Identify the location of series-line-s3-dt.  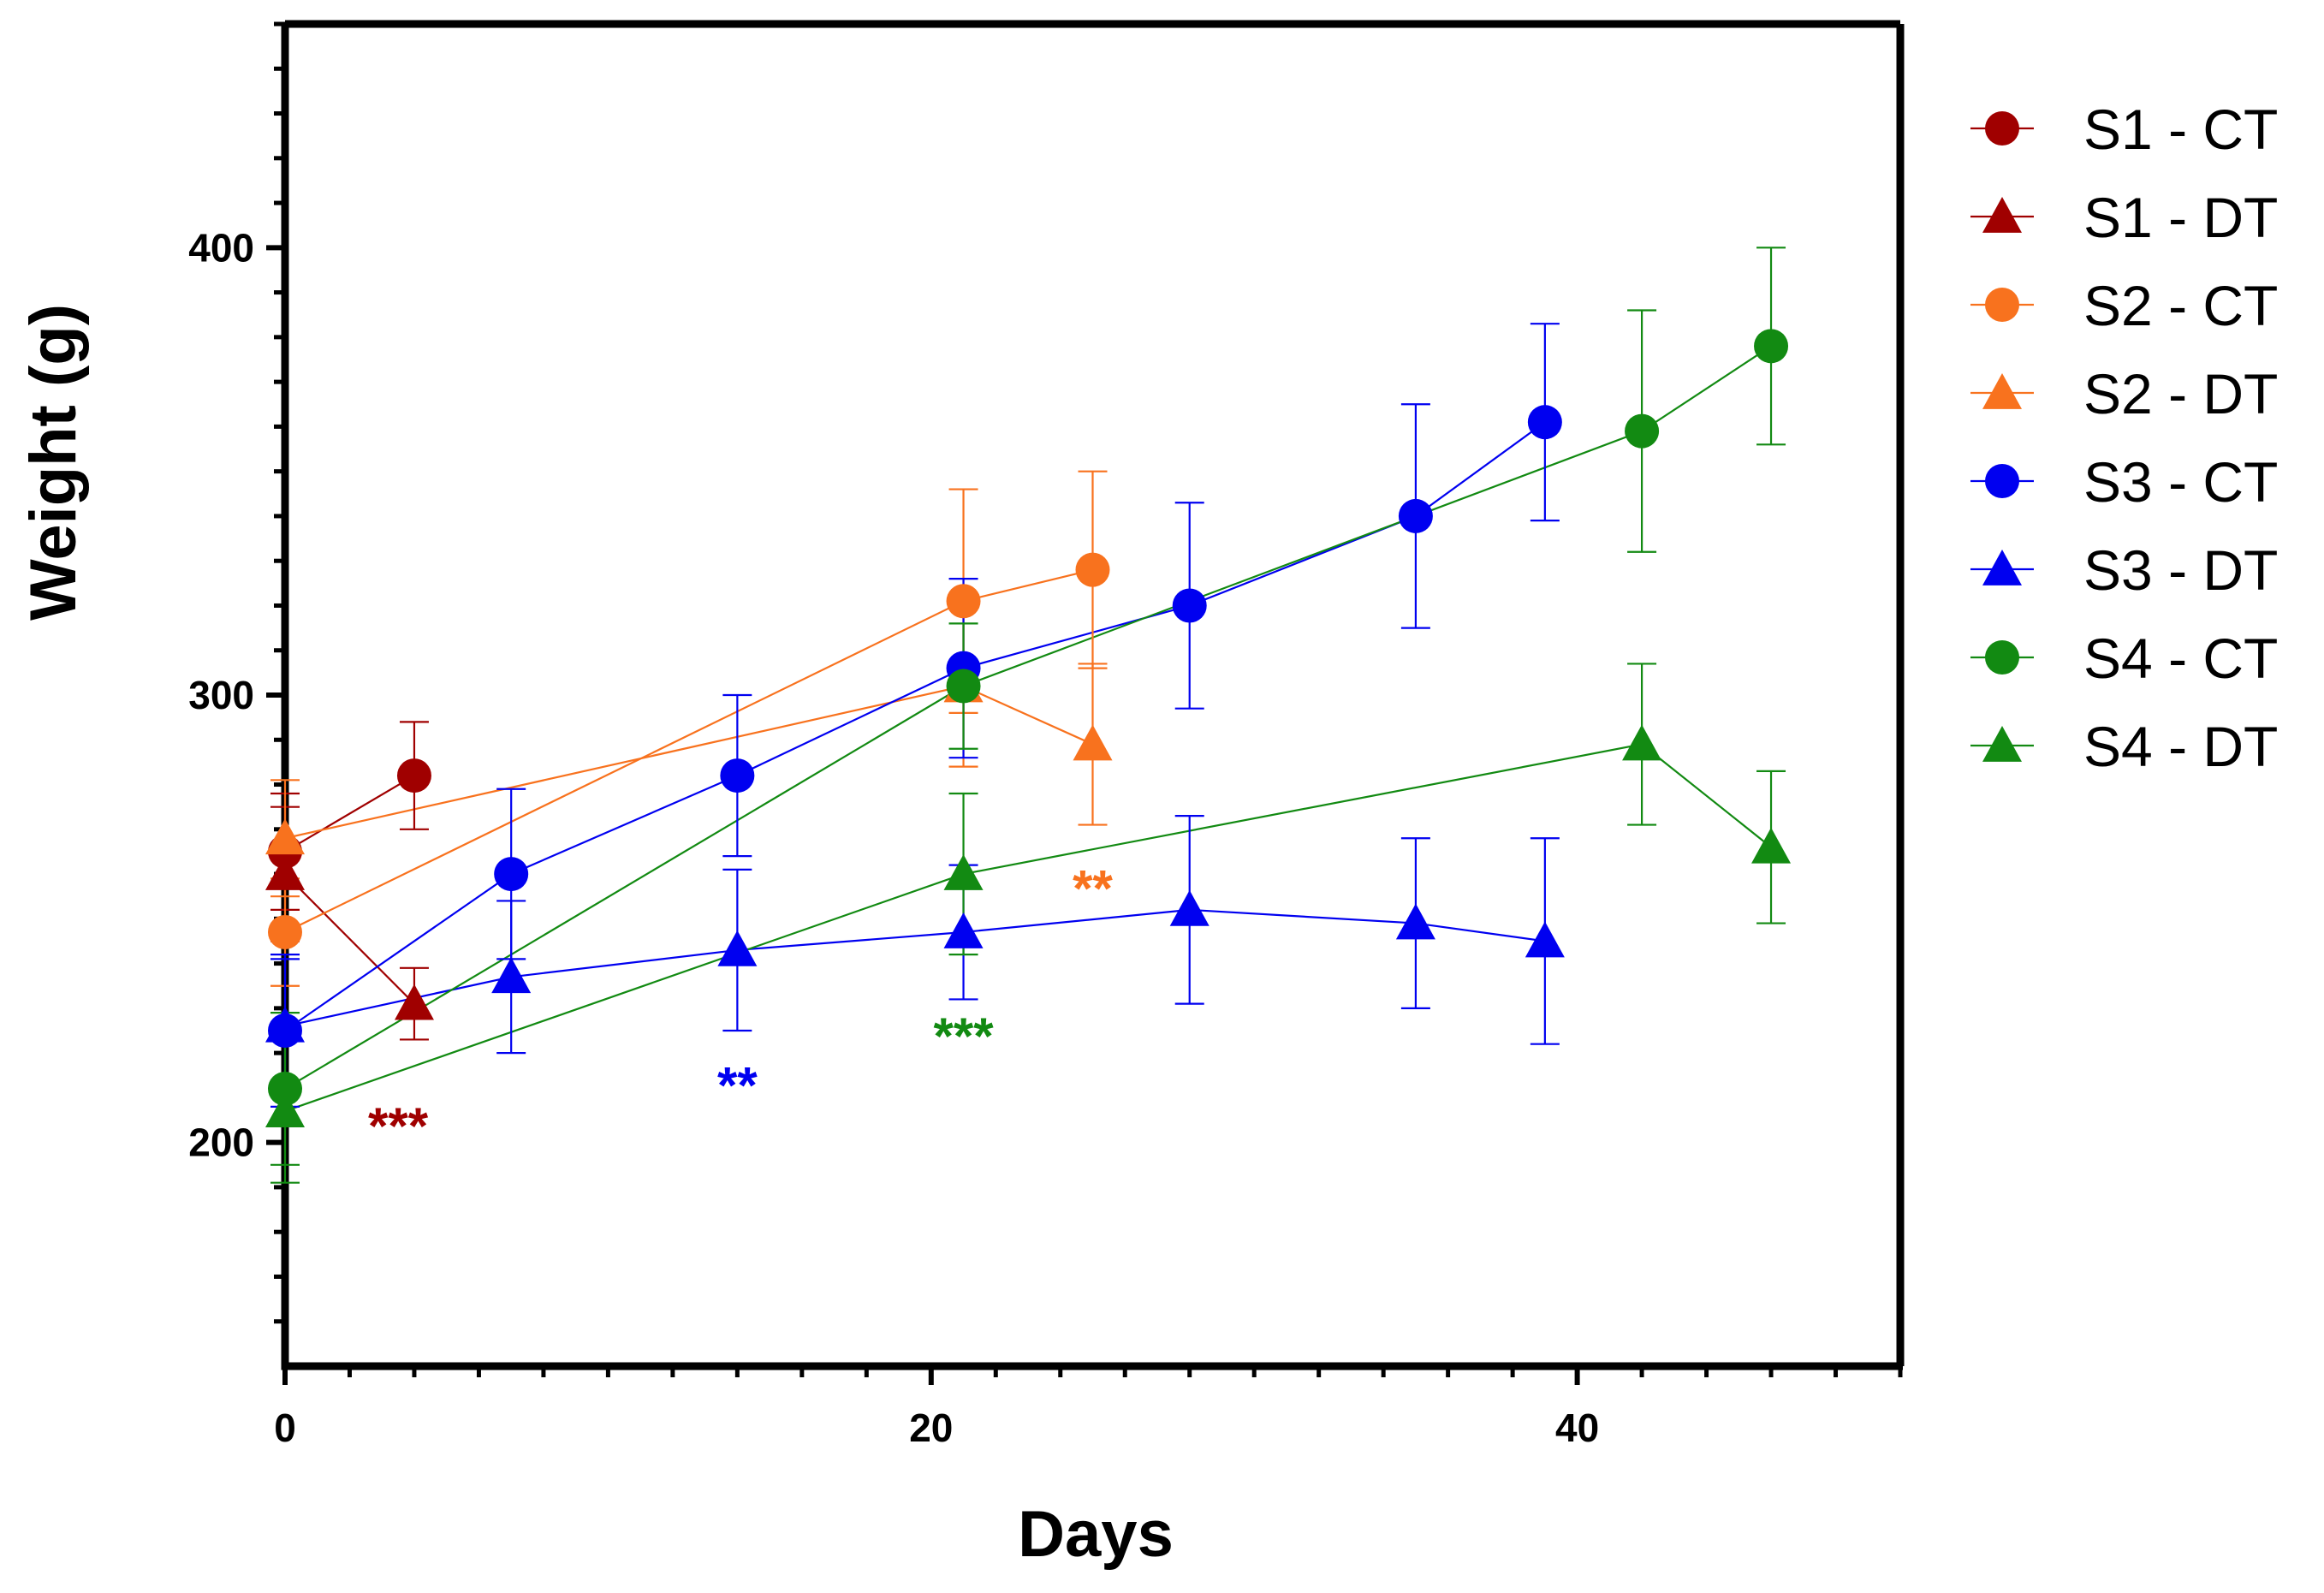
(915, 967).